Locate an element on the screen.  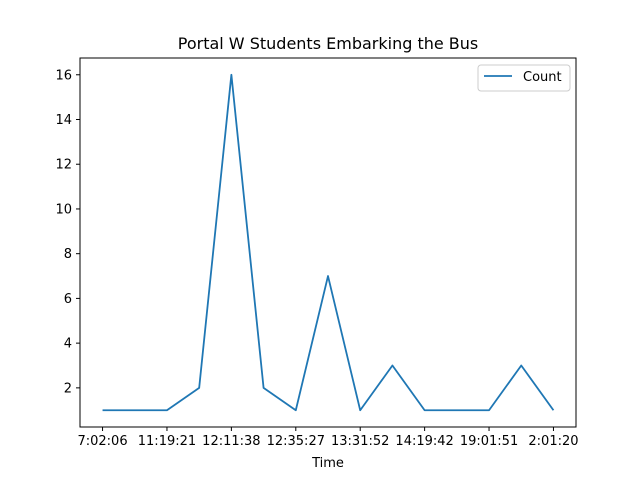
legend-box is located at coordinates (524, 78).